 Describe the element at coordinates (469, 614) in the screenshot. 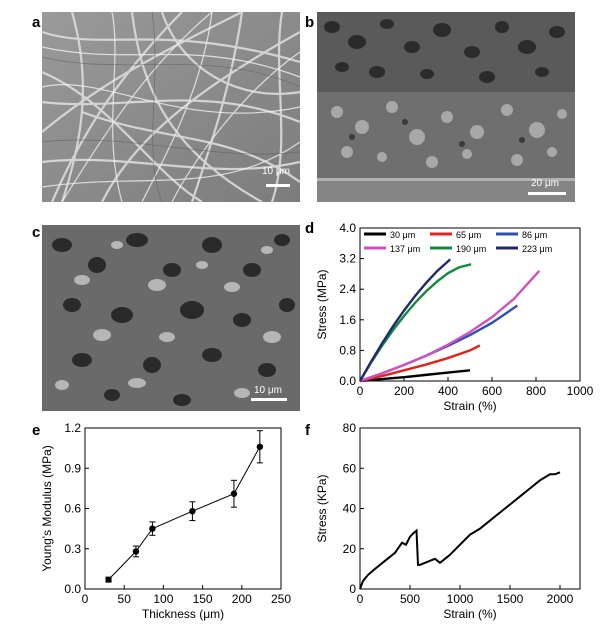

I see `chart-f-x-axis-label: Strain (%)` at that location.